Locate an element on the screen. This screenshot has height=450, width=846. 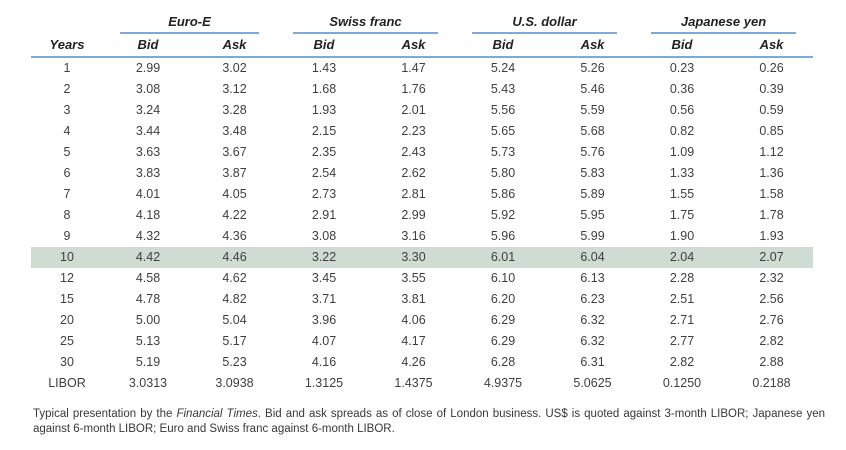
yen-bid-cell: 1.75 is located at coordinates (682, 215).